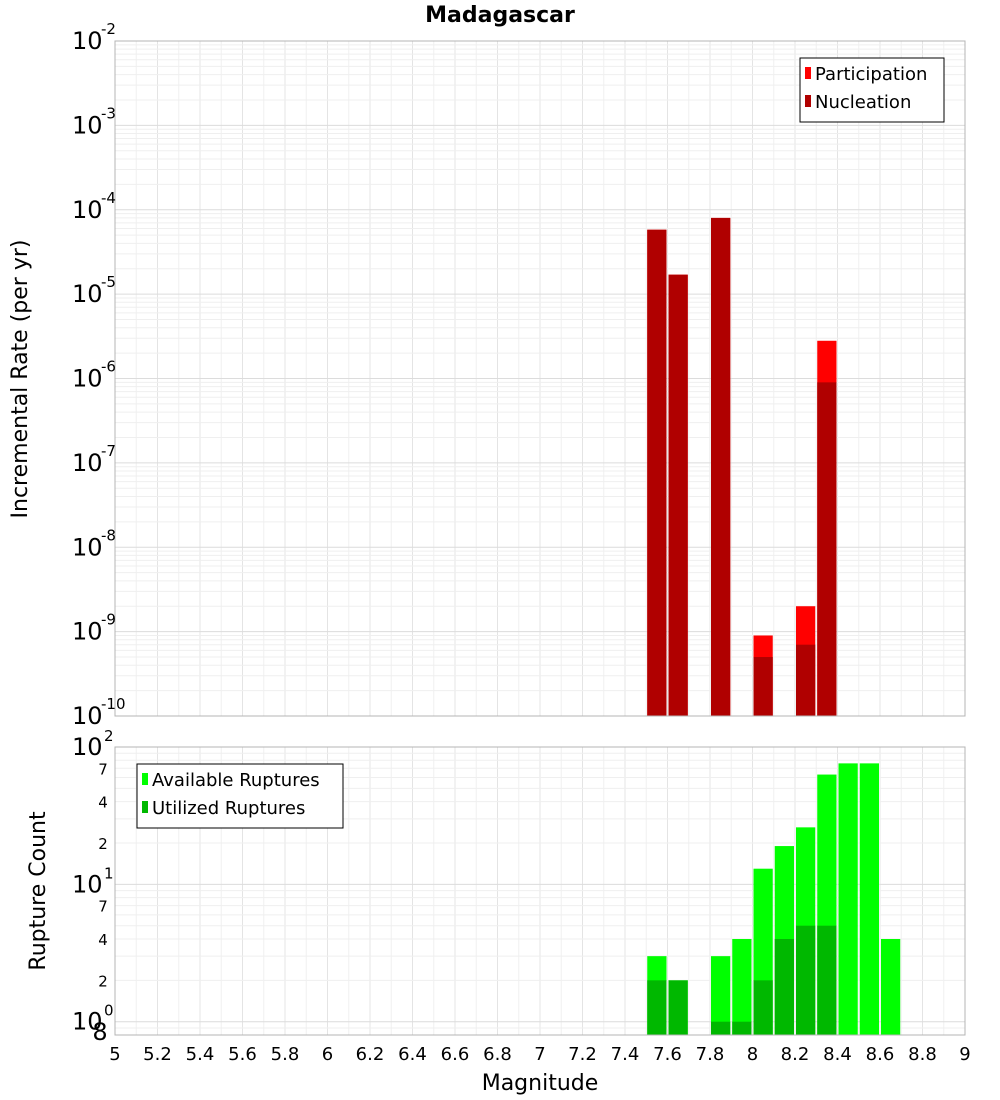 Image resolution: width=1000 pixels, height=1100 pixels. What do you see at coordinates (113, 704) in the screenshot?
I see `y-tick-exponent: -10` at bounding box center [113, 704].